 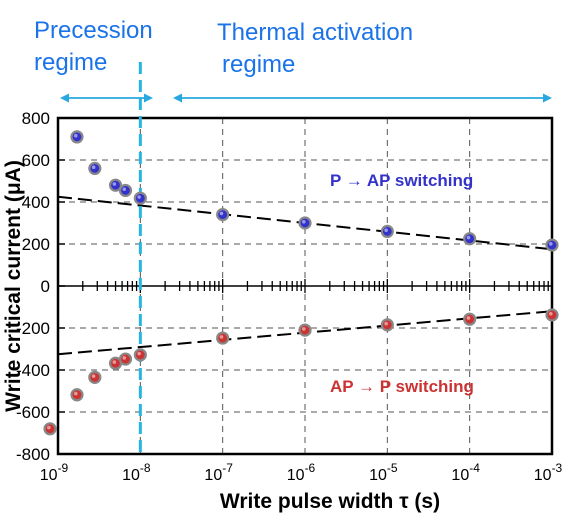 What do you see at coordinates (93, 30) in the screenshot?
I see `annotation-precession-line: Precession` at bounding box center [93, 30].